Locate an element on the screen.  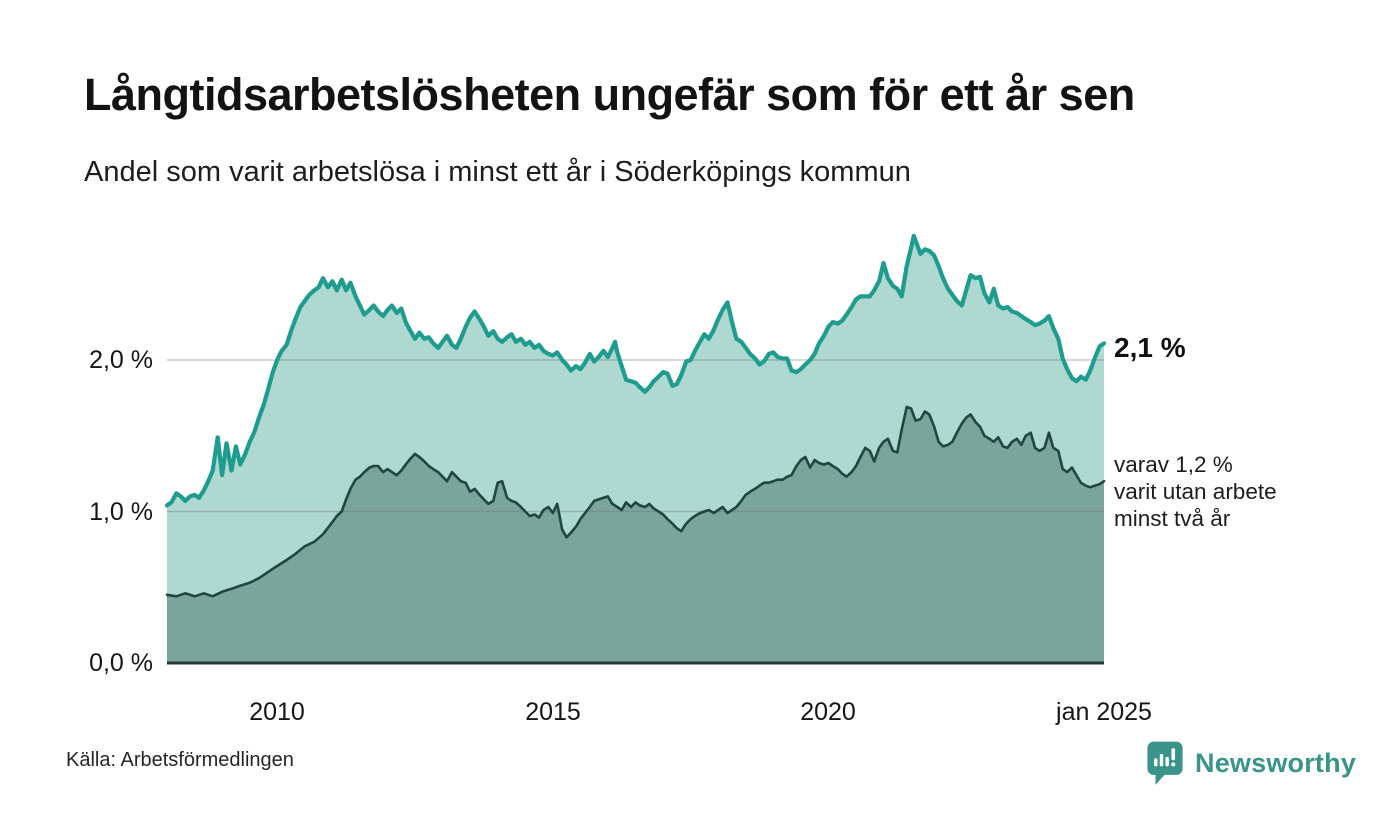
x-axis-tick-2015: 2015 is located at coordinates (553, 712).